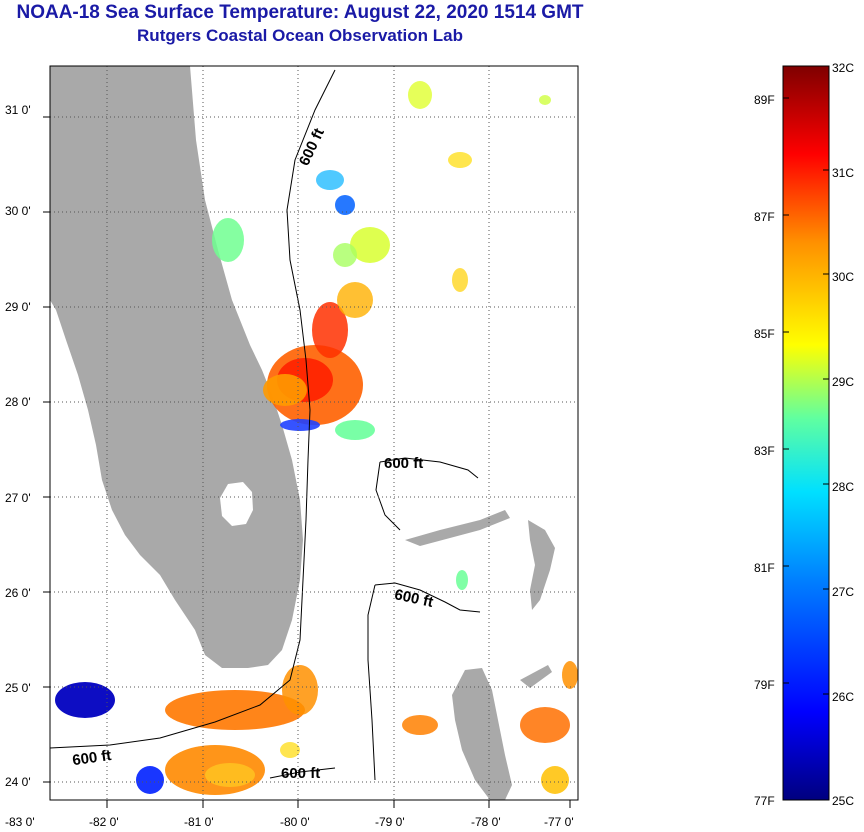 This screenshot has height=832, width=864. Describe the element at coordinates (764, 100) in the screenshot. I see `colorbar-fahrenheit-label: 89F` at that location.